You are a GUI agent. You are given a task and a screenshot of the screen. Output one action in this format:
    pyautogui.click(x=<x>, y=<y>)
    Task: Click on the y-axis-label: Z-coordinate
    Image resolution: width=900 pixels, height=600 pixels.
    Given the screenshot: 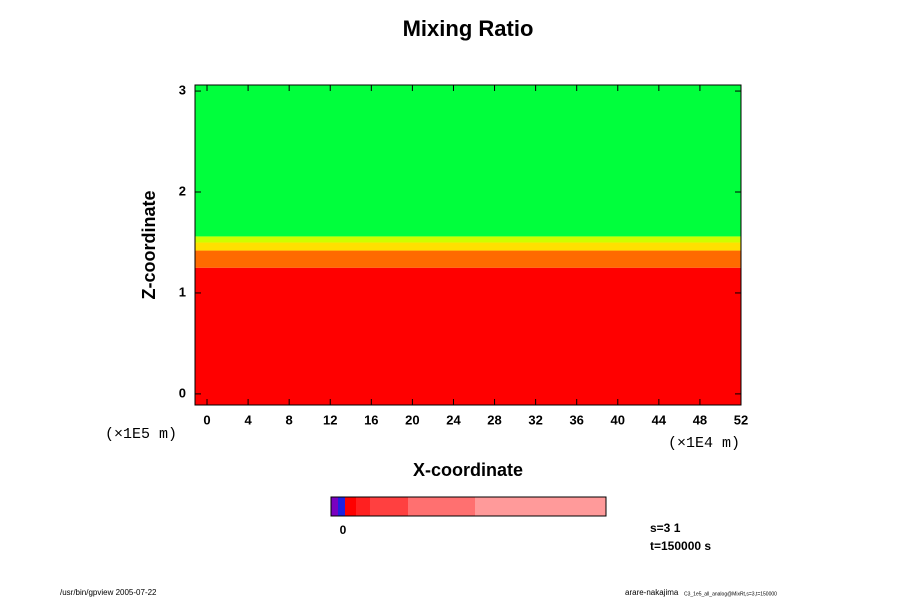 What is the action you would take?
    pyautogui.click(x=149, y=244)
    